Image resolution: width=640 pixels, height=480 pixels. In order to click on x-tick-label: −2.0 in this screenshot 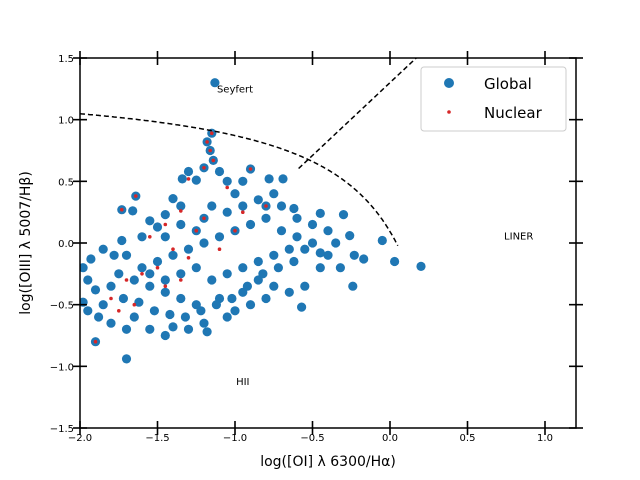, I will do `click(80, 438)`.